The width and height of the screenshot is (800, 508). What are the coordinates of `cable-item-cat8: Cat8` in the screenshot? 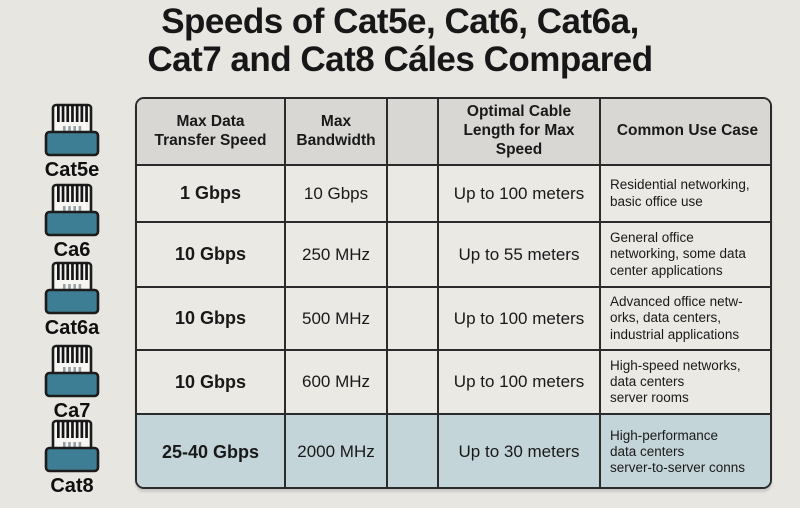 It's located at (72, 458).